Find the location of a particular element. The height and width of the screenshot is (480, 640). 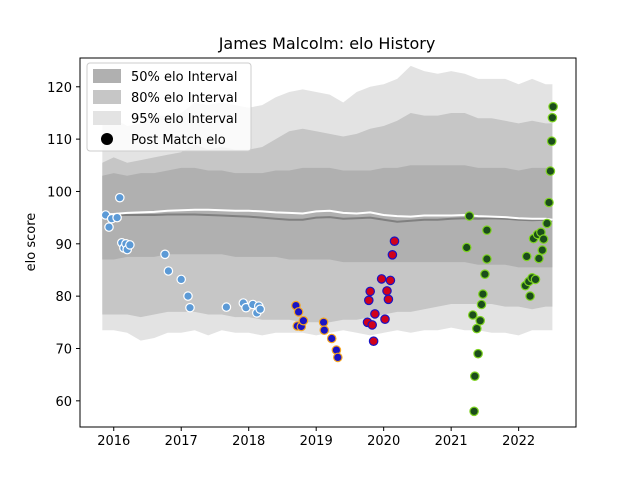

y-tick-label: 70 is located at coordinates (63, 349).